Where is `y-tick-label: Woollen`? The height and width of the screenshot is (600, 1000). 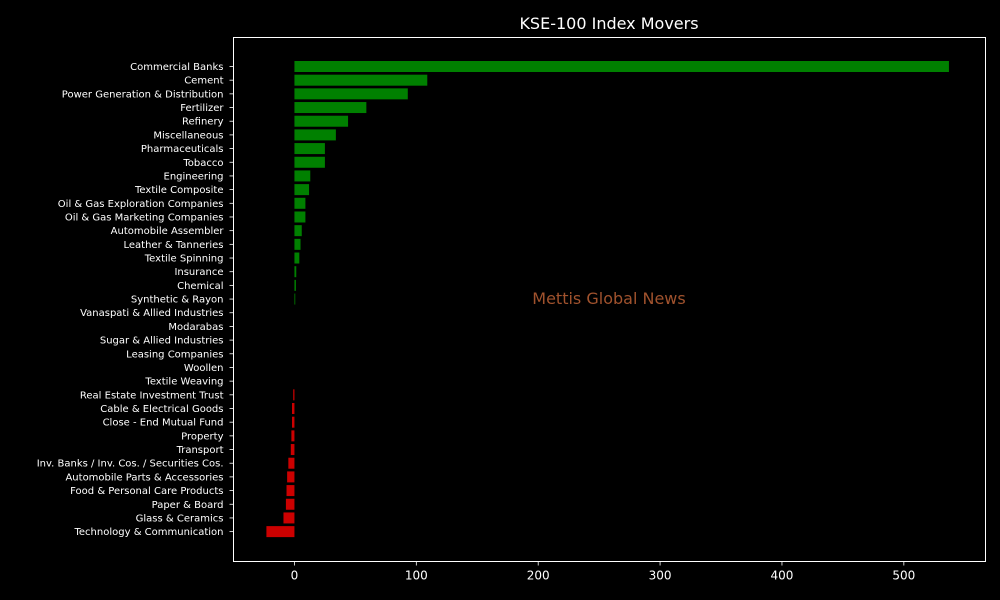 y-tick-label: Woollen is located at coordinates (204, 368).